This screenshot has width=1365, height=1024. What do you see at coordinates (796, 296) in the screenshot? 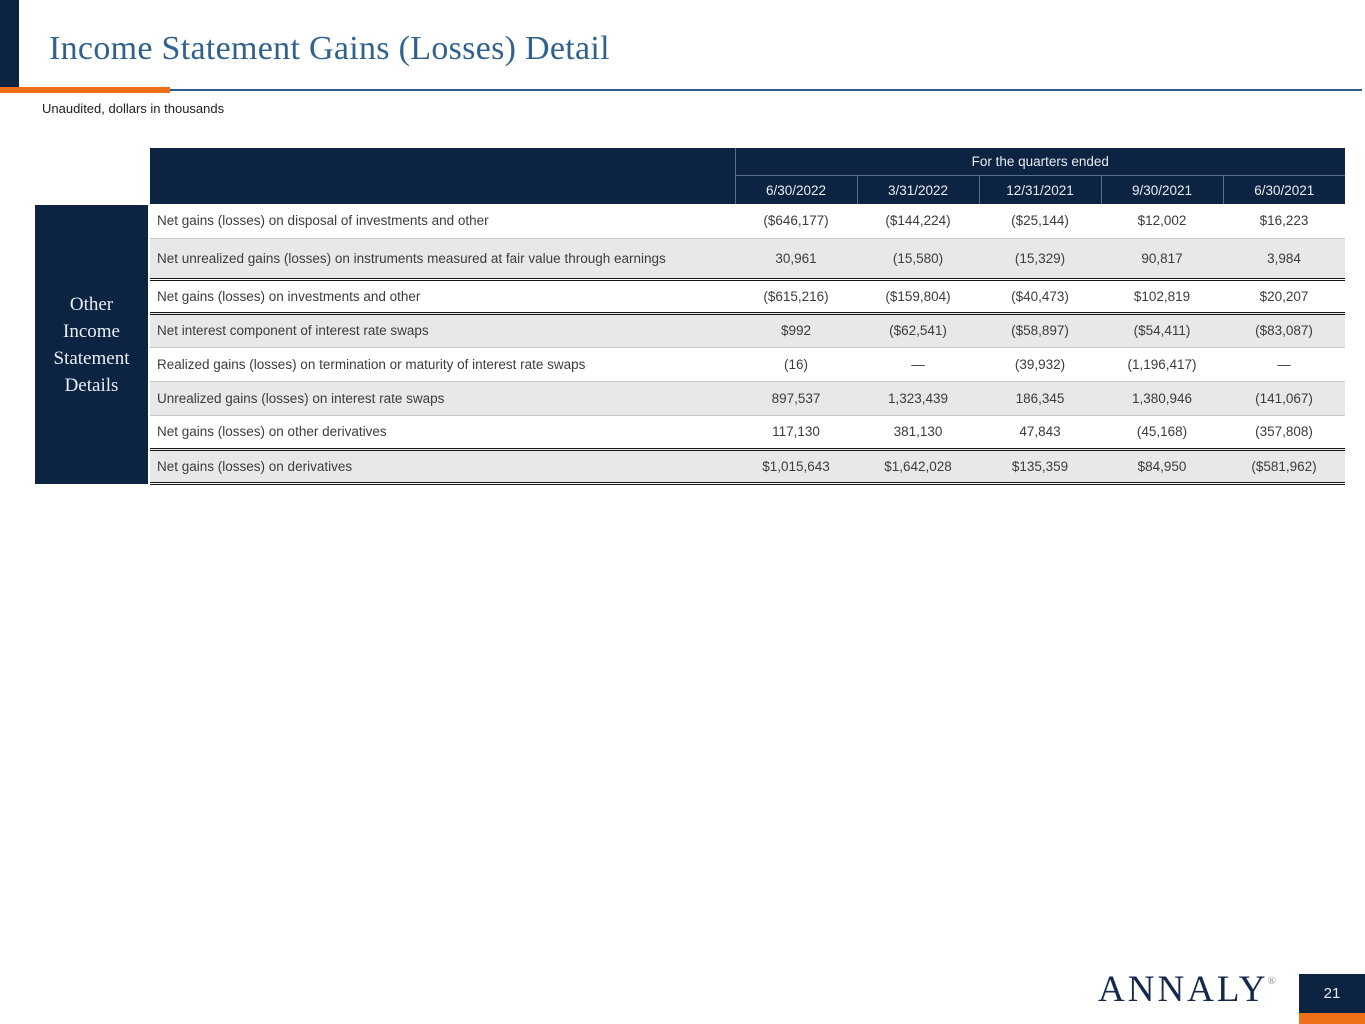
I see `row-value: ($615,216)` at bounding box center [796, 296].